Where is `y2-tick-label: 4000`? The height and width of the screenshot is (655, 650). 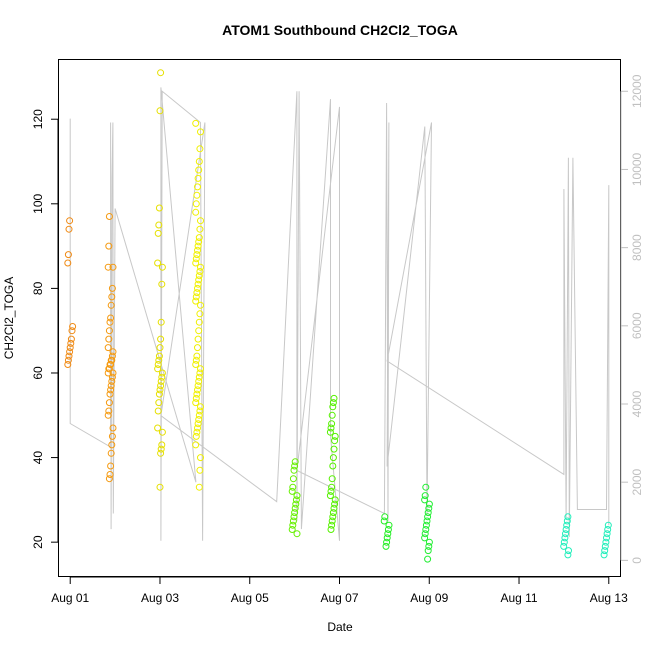
y2-tick-label: 4000 is located at coordinates (637, 403).